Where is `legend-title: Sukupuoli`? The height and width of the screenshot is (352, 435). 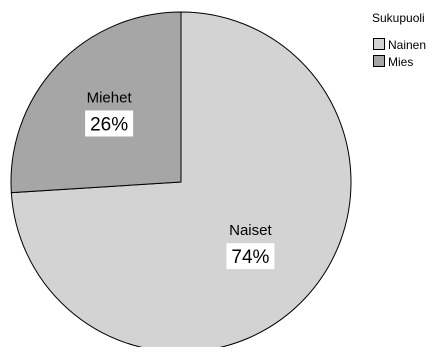 legend-title: Sukupuoli is located at coordinates (398, 18).